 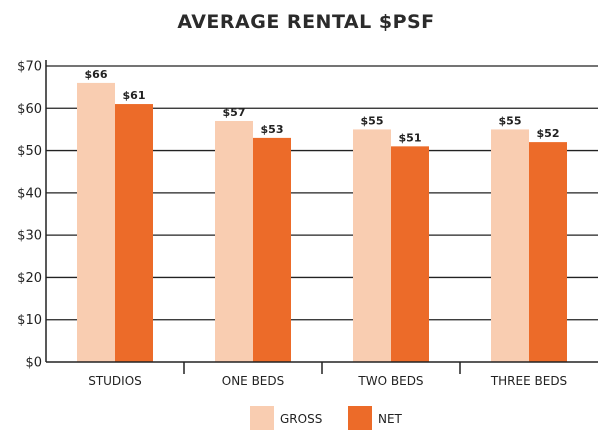 What do you see at coordinates (272, 249) in the screenshot?
I see `bar-net-one-beds` at bounding box center [272, 249].